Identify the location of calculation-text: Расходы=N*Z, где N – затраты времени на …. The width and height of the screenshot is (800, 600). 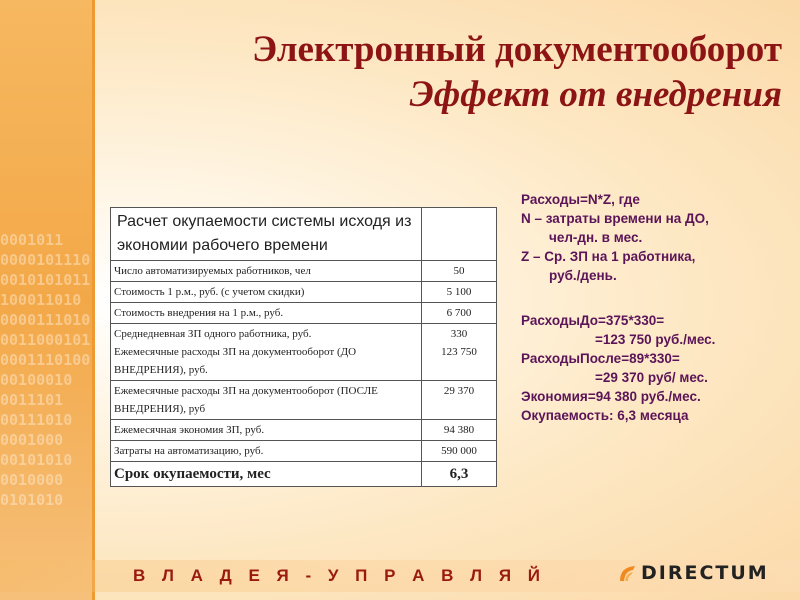
(618, 307).